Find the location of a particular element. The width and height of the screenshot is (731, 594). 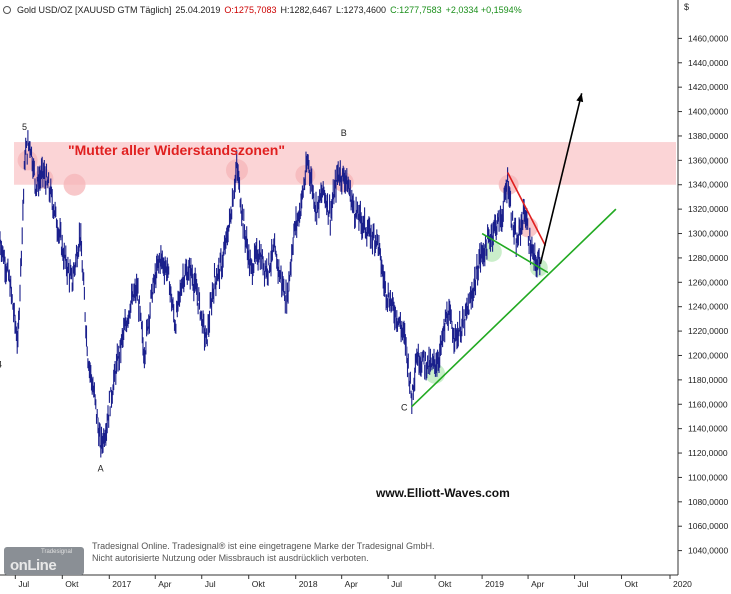

y-tick-label: 1080,0000 is located at coordinates (708, 502).